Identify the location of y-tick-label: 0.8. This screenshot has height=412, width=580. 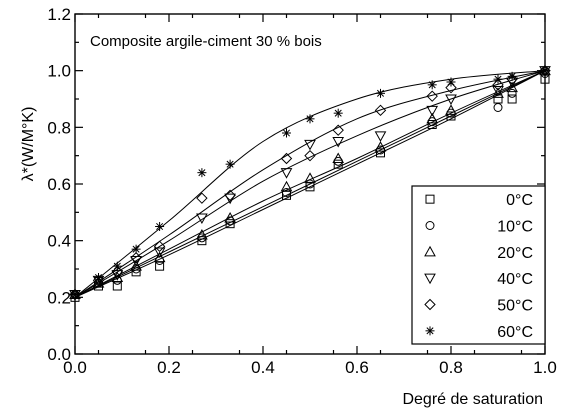
(59, 127).